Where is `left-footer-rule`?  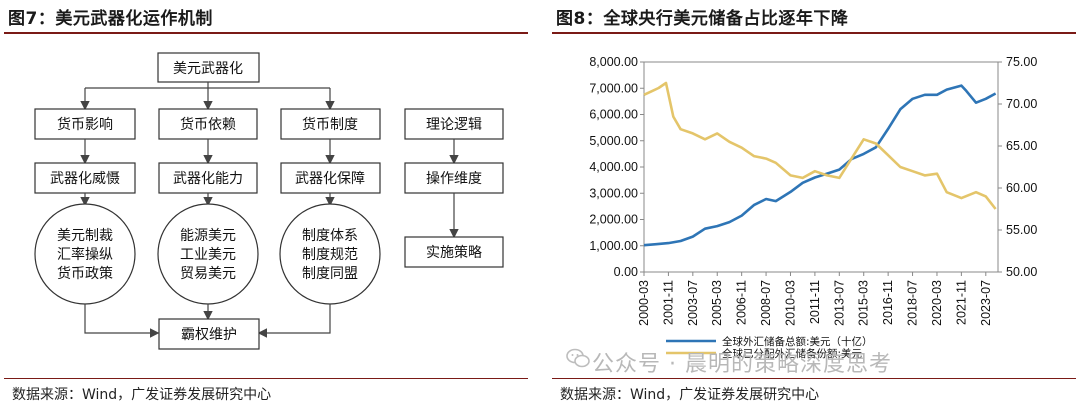
left-footer-rule is located at coordinates (266, 378).